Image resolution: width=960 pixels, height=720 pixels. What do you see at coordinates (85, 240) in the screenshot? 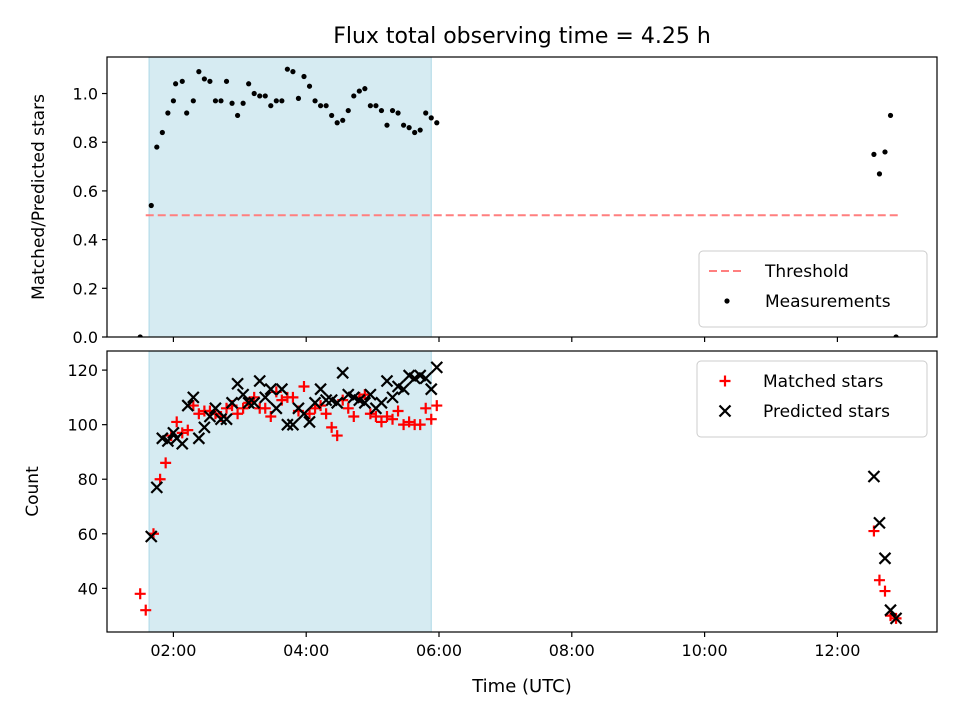
I see `y-tick-label: 0.4` at bounding box center [85, 240].